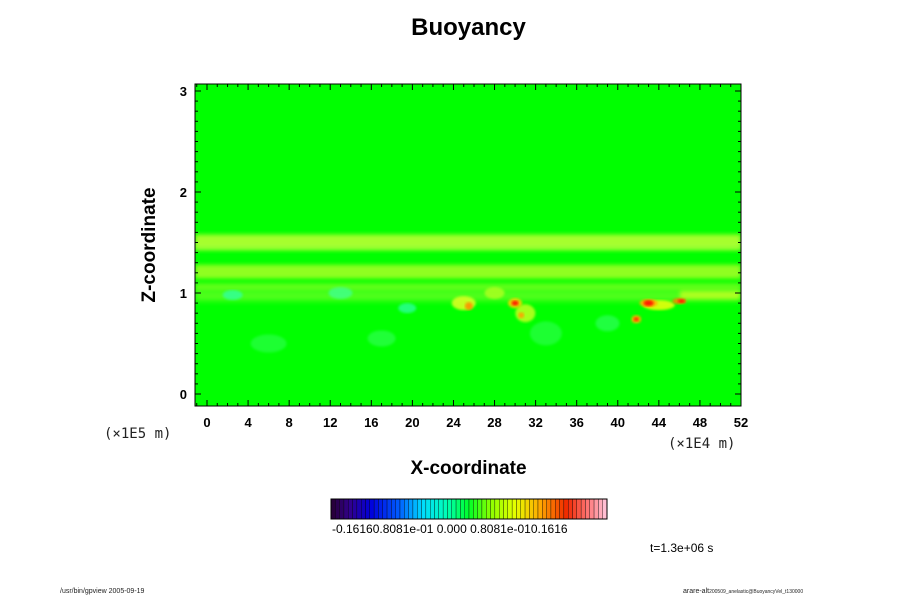  What do you see at coordinates (412, 422) in the screenshot?
I see `x-tick-label: 20` at bounding box center [412, 422].